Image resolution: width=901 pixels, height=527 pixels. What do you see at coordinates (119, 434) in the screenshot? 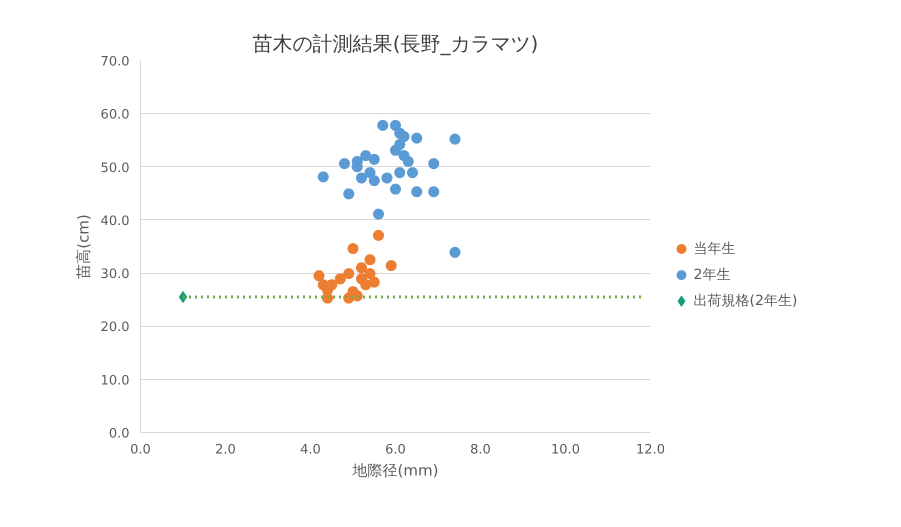
I see `y-tick-label: 0.0` at bounding box center [119, 434].